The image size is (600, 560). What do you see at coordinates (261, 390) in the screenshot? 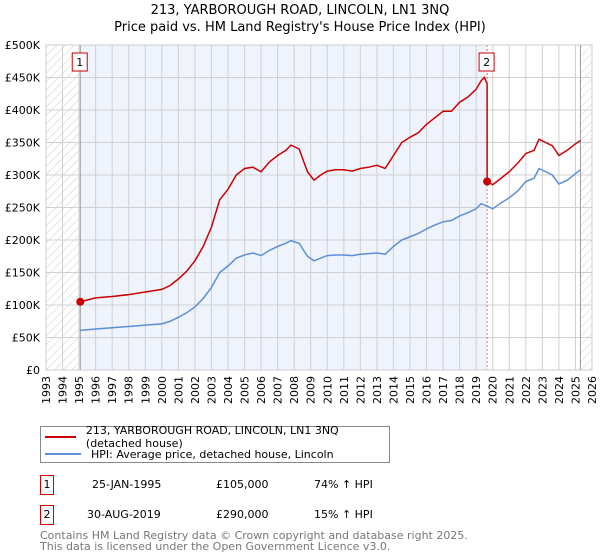
I see `x-tick-label: 2006` at bounding box center [261, 390].